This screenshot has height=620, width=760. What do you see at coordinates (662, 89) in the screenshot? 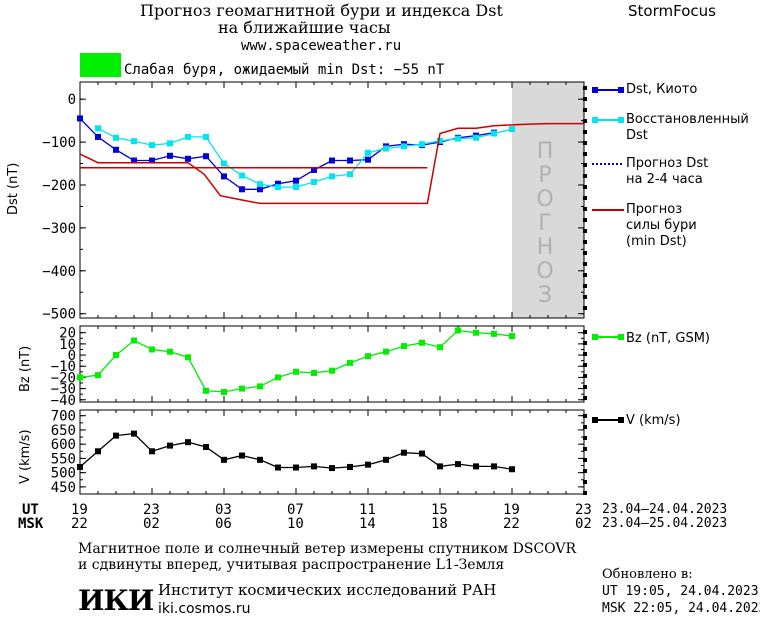
I see `legend-dst-kyoto: Dst, Киото` at bounding box center [662, 89].